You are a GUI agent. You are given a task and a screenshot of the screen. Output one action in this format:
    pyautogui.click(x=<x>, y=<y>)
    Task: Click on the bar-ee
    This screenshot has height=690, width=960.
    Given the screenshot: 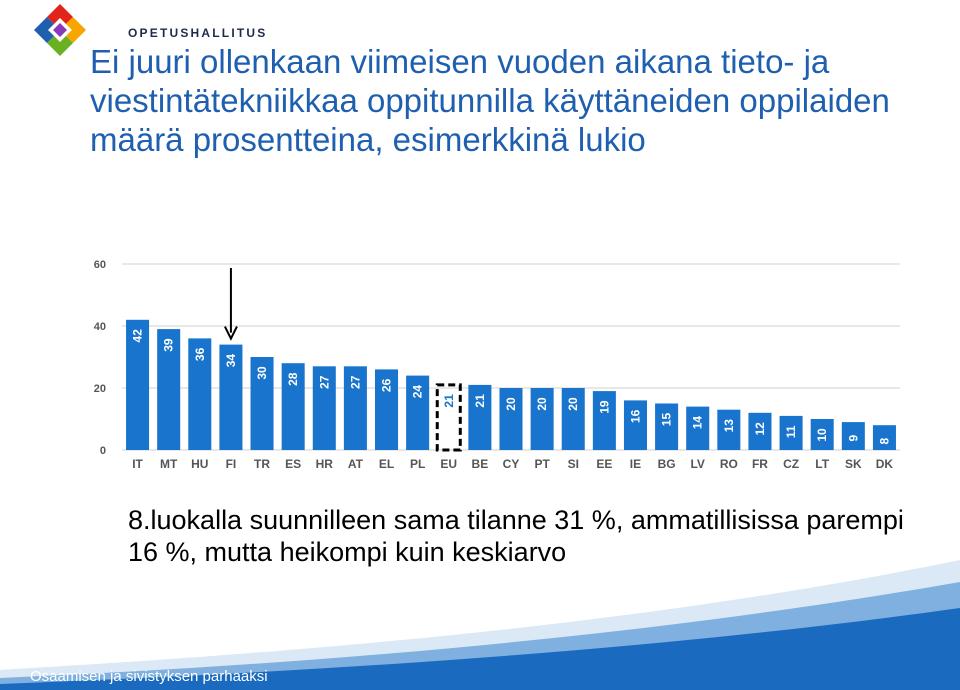 What is the action you would take?
    pyautogui.click(x=604, y=420)
    